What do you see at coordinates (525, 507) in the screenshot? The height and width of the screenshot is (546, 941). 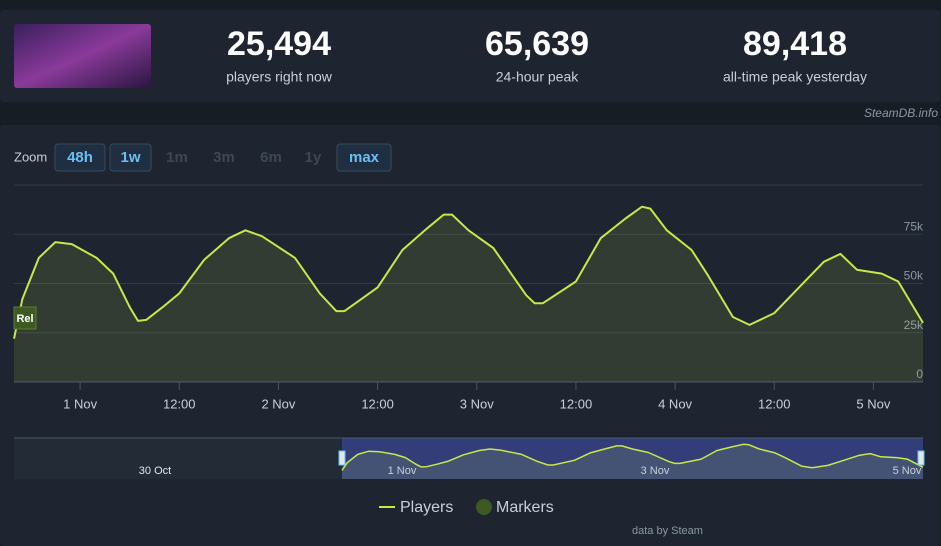 I see `legend-label: Markers` at bounding box center [525, 507].